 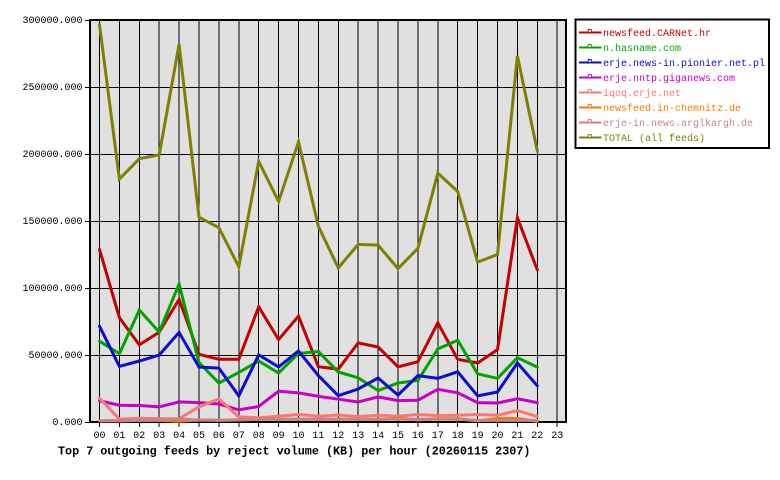 What do you see at coordinates (338, 436) in the screenshot?
I see `svg-text: 12` at bounding box center [338, 436].